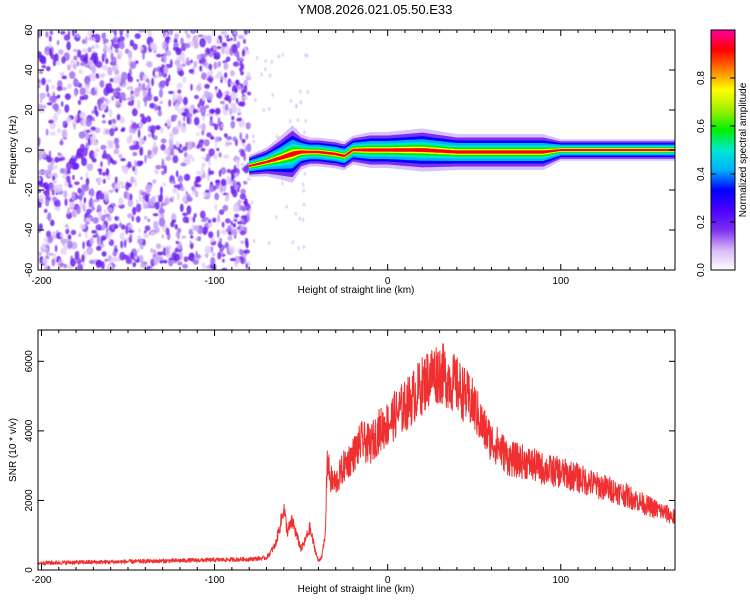 Image resolution: width=750 pixels, height=600 pixels. I want to click on y-tick-label: 40, so click(29, 70).